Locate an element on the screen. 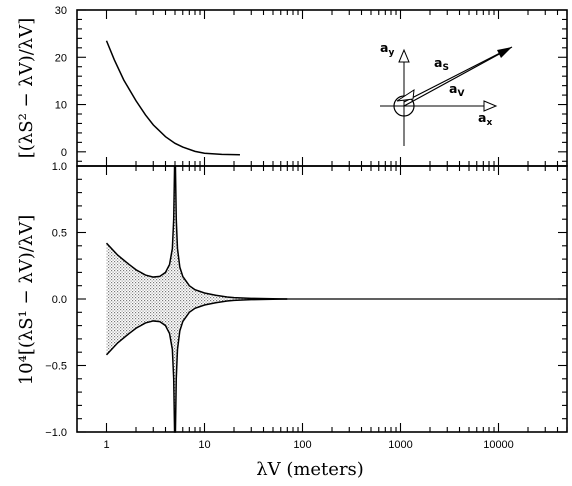  x-tick-label: 10 is located at coordinates (204, 445).